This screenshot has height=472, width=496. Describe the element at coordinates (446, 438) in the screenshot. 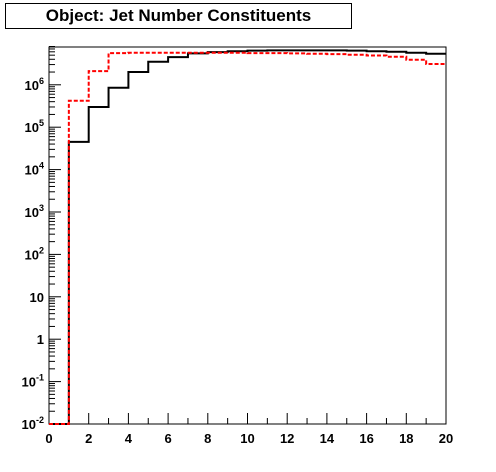

I see `x-tick-label: 20` at that location.